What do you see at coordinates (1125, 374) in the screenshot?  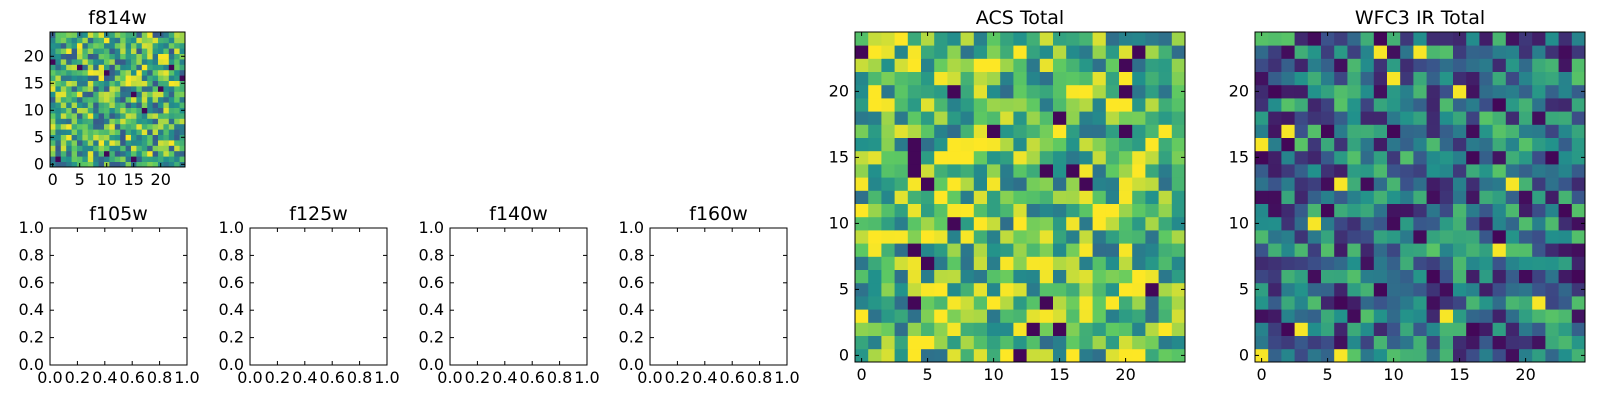 I see `x-tick-label: 20` at bounding box center [1125, 374].